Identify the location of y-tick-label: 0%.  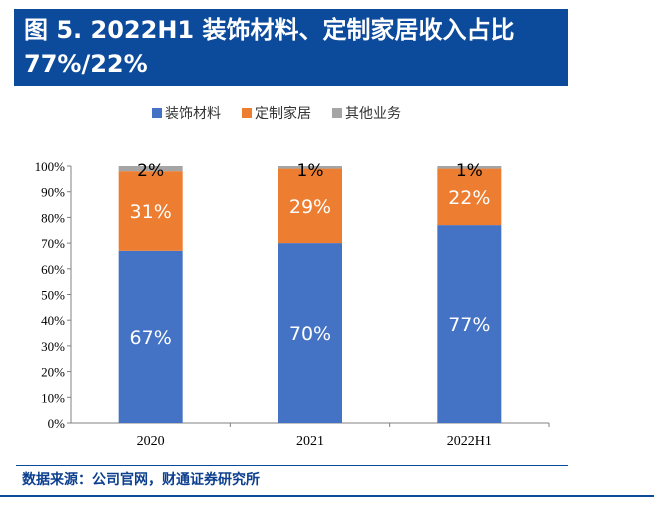
(57, 423).